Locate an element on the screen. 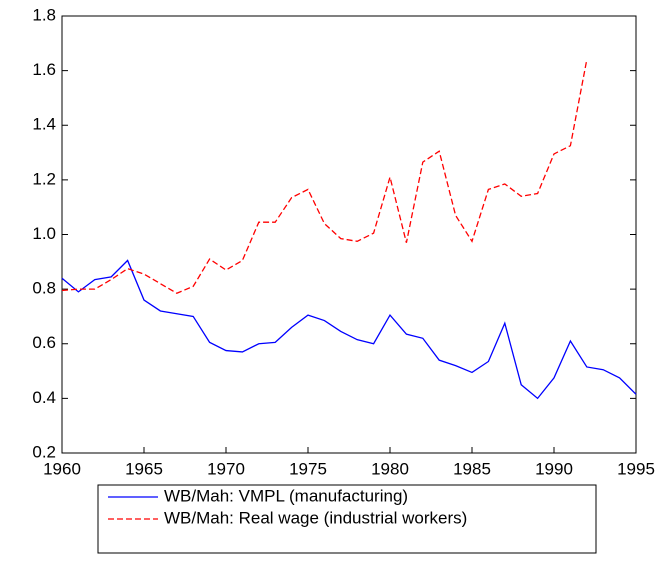  x-tick-label: 1965 is located at coordinates (144, 468).